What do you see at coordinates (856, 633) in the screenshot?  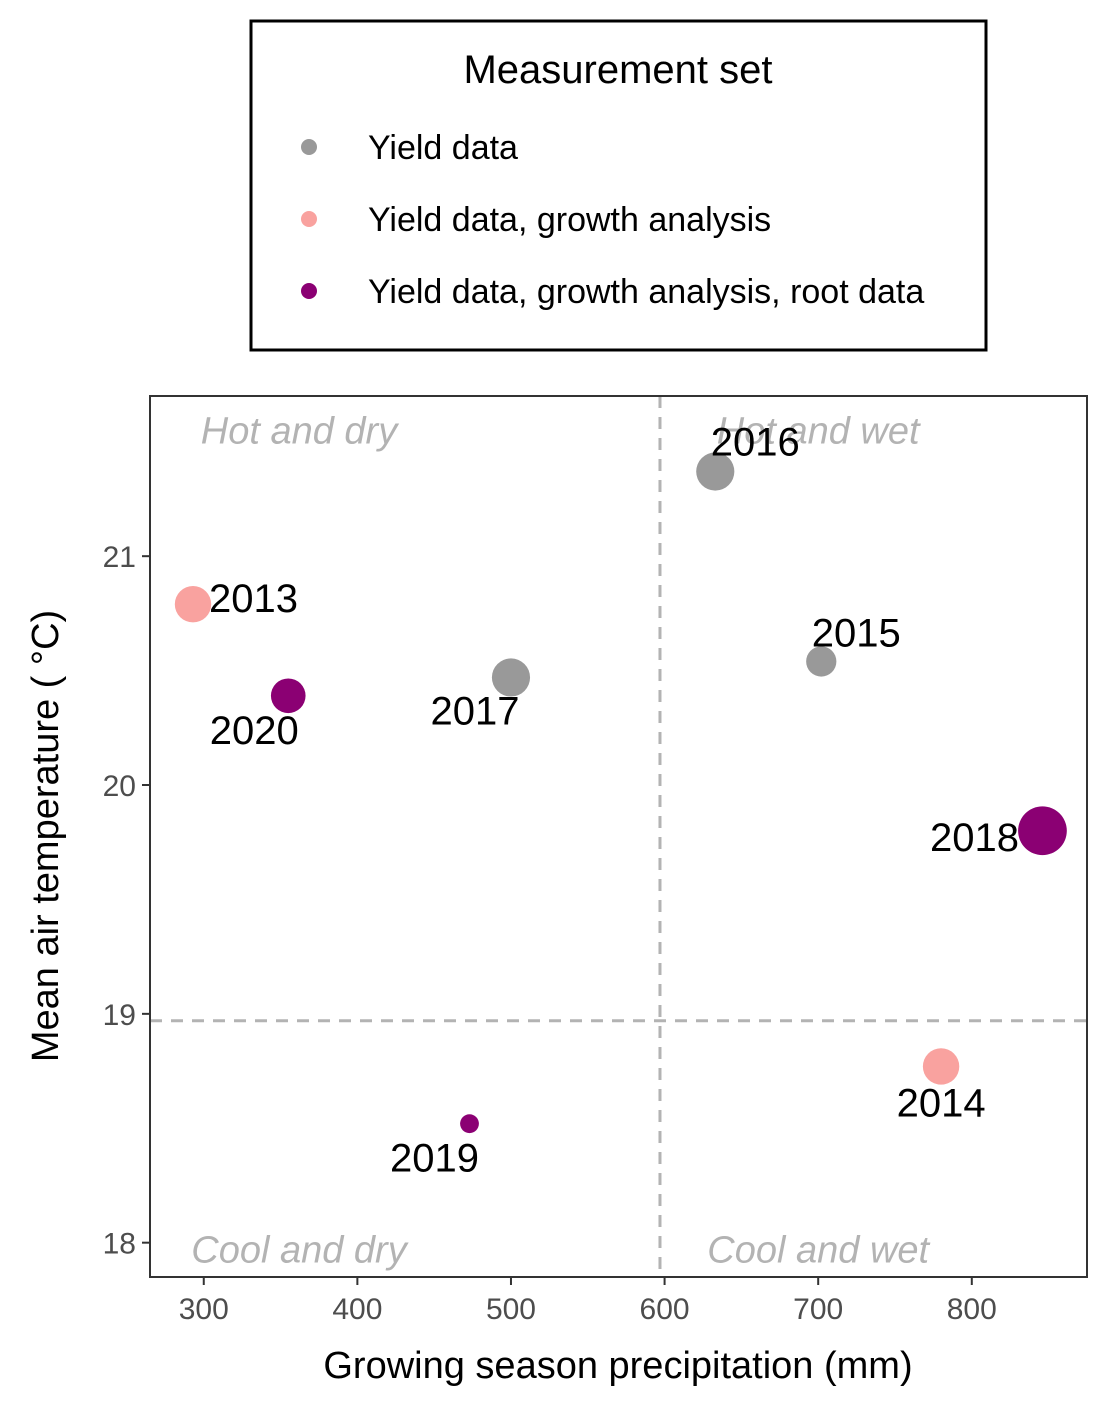 I see `point-label-2015: 2015` at bounding box center [856, 633].